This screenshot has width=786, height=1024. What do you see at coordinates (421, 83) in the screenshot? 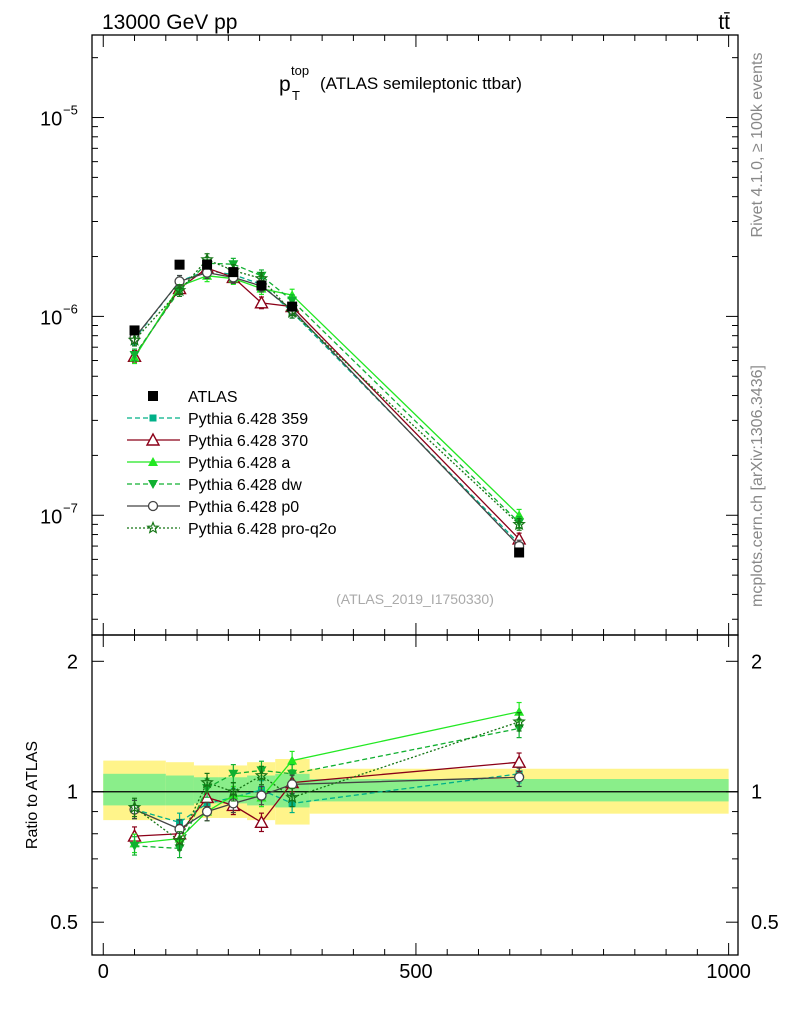
I see `title-rest: (ATLAS semileptonic ttbar)` at bounding box center [421, 83].